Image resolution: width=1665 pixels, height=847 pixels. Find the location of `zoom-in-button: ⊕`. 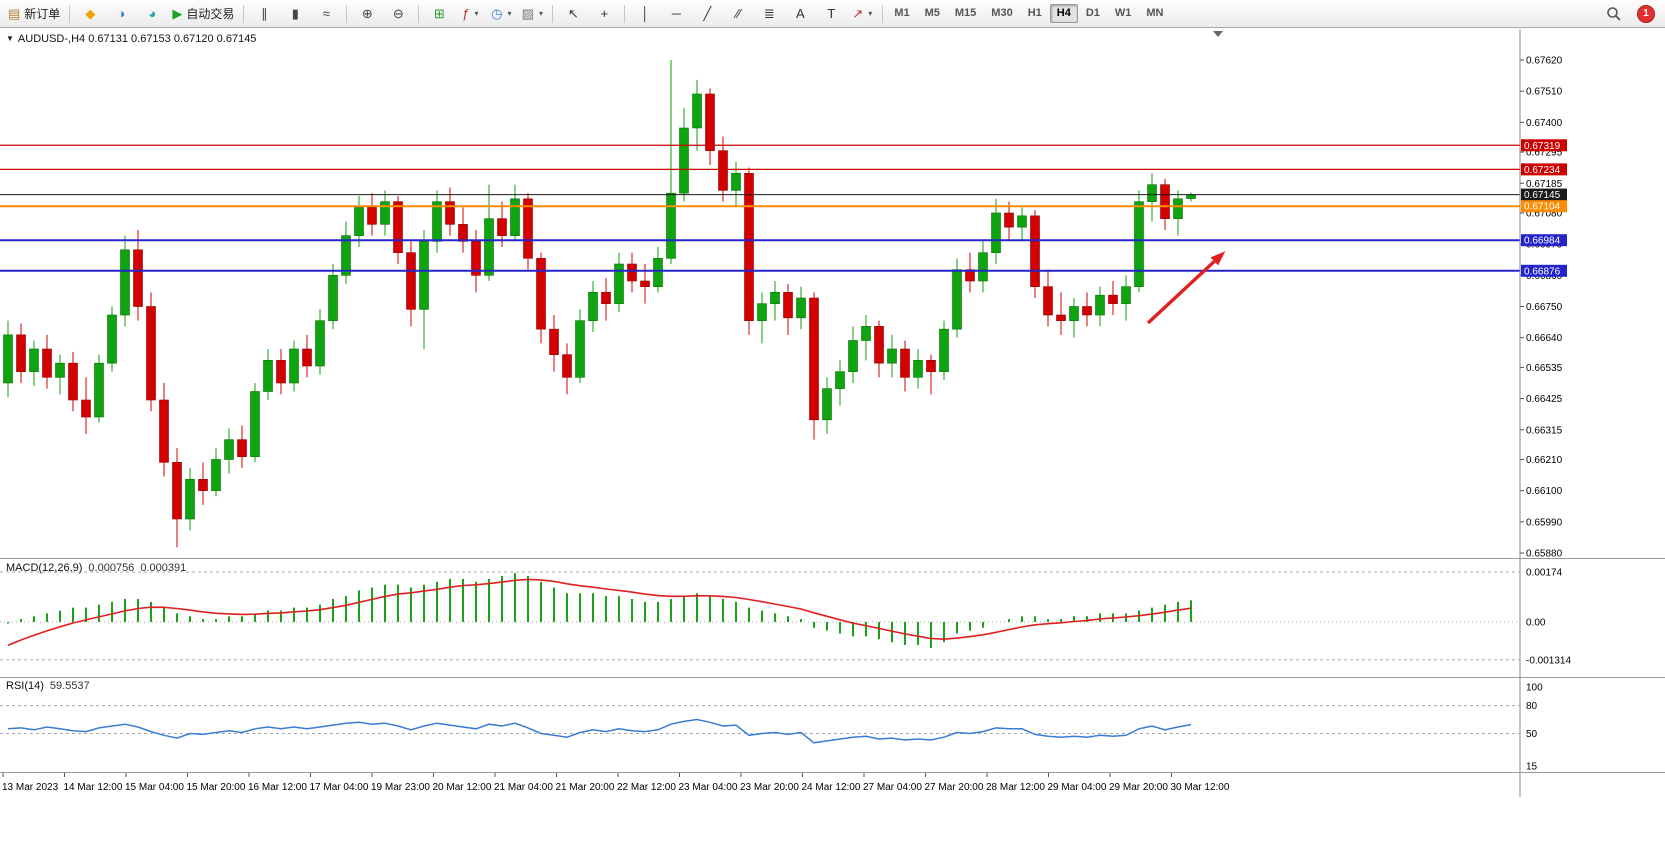

zoom-in-button: ⊕ is located at coordinates (367, 14).